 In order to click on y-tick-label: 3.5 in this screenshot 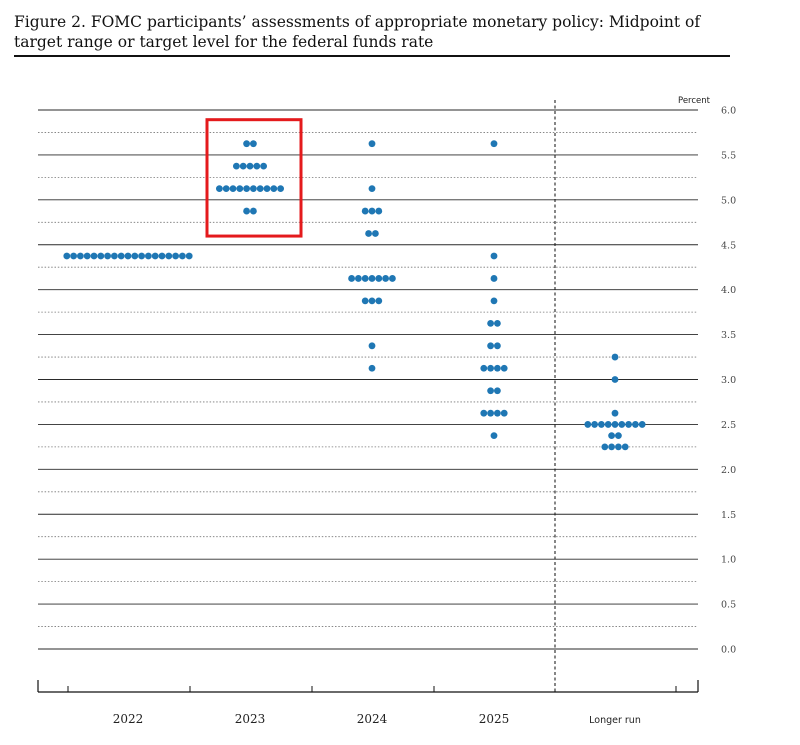, I will do `click(728, 335)`.